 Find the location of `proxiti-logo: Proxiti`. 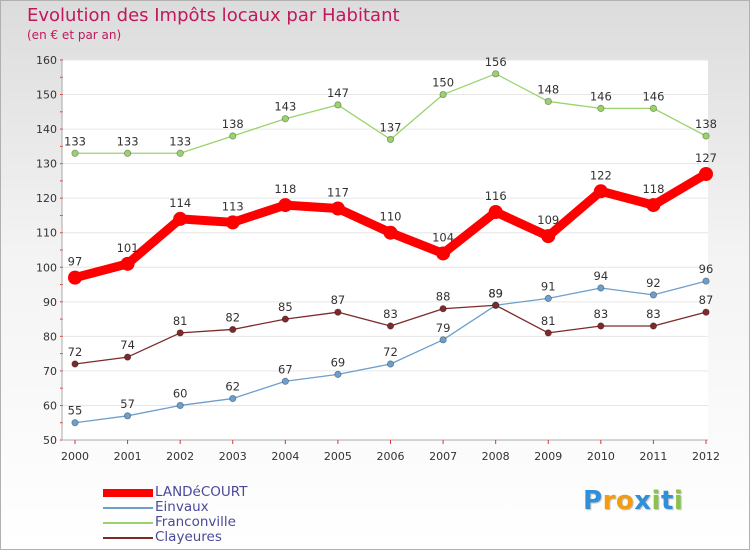

proxiti-logo: Proxiti is located at coordinates (633, 501).